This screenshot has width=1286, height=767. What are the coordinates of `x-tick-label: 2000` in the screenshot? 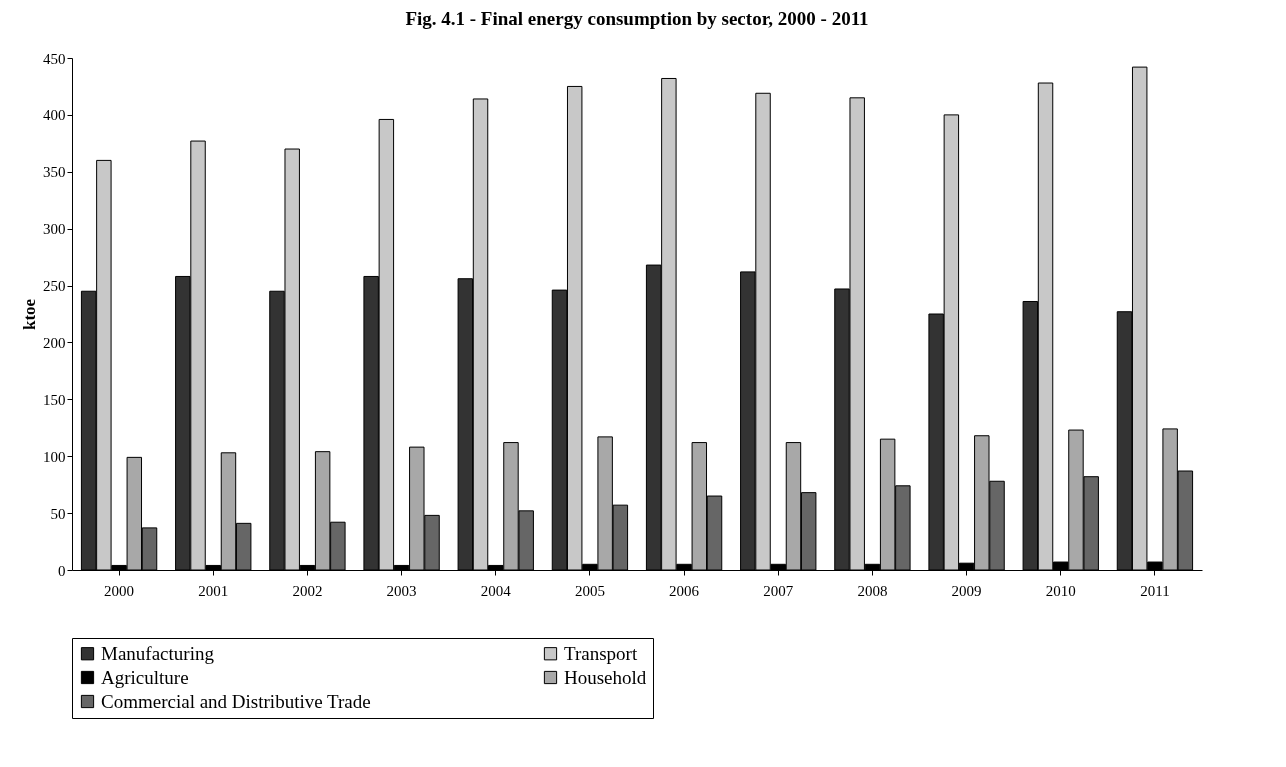 It's located at (119, 590).